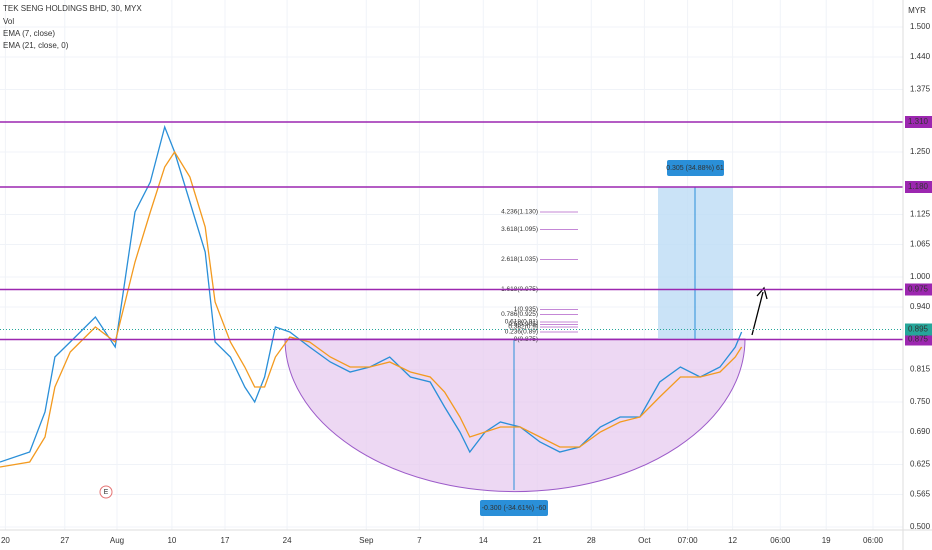 The image size is (932, 550). I want to click on price-label: 1.310, so click(918, 121).